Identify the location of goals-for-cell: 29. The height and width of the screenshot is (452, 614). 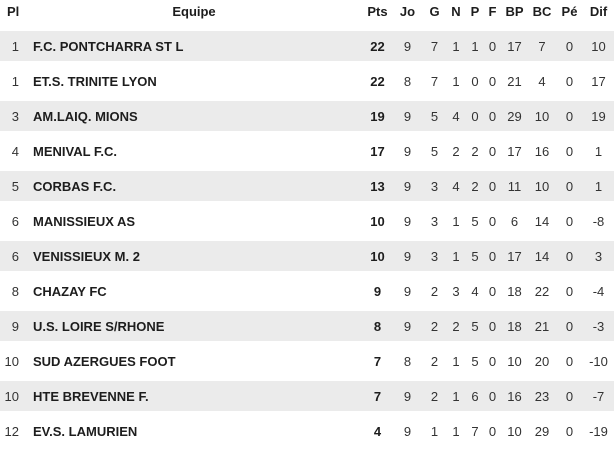
(514, 116).